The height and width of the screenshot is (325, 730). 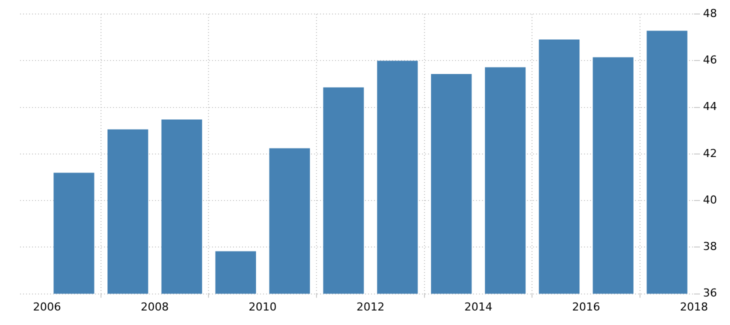 I want to click on y-tick-label: 46, so click(x=710, y=59).